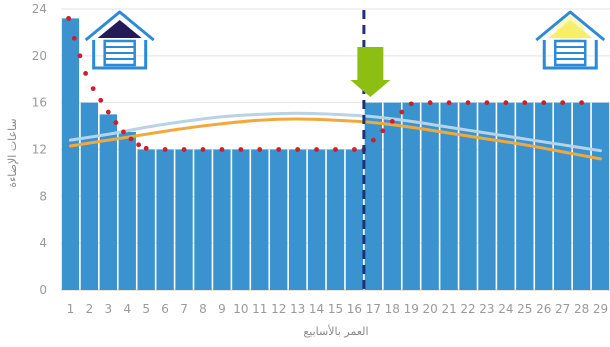 Image resolution: width=610 pixels, height=347 pixels. I want to click on y-tick-label: 24, so click(39, 9).